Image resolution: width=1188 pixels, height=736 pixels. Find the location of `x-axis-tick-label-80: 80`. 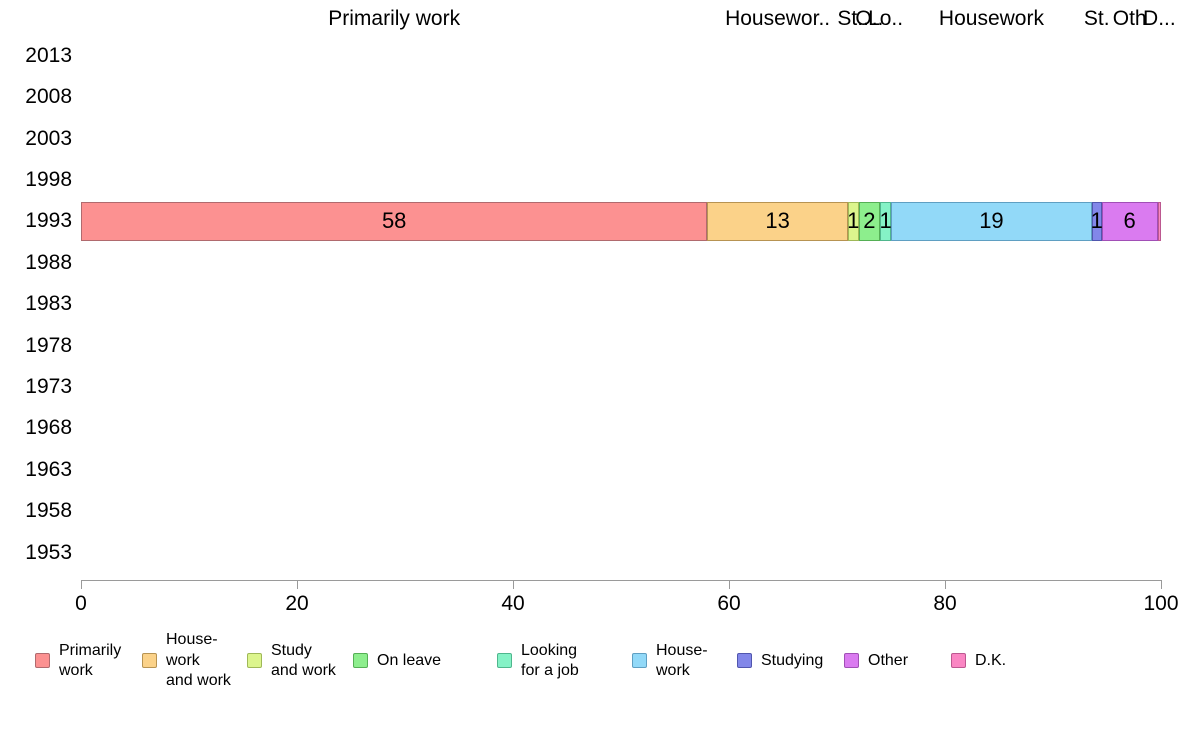

x-axis-tick-label-80: 80 is located at coordinates (945, 603).